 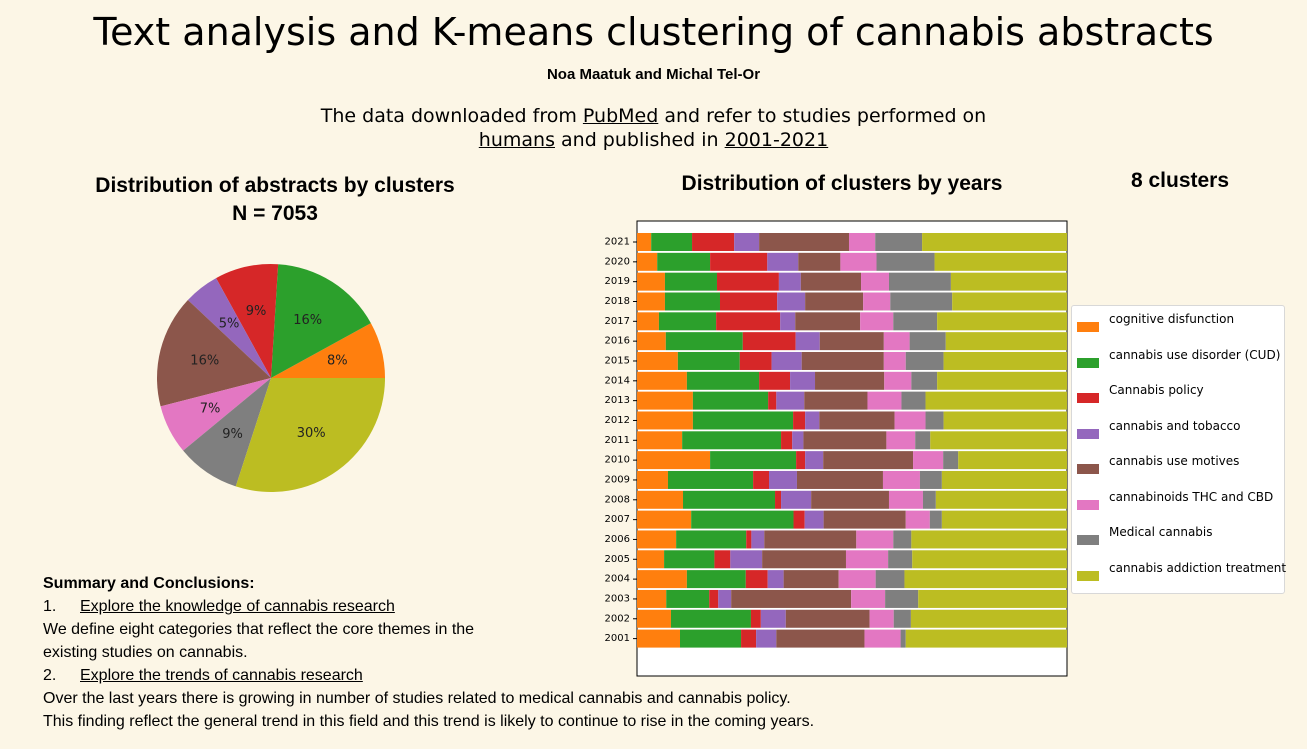 I want to click on item-2-title: Explore the trends of cannabis research, so click(x=221, y=675).